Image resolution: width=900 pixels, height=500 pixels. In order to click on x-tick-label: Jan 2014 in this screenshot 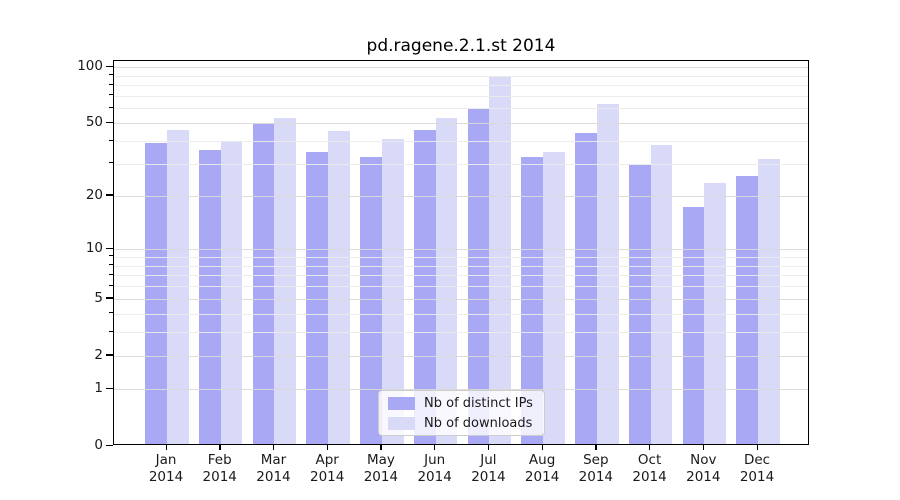, I will do `click(166, 468)`.